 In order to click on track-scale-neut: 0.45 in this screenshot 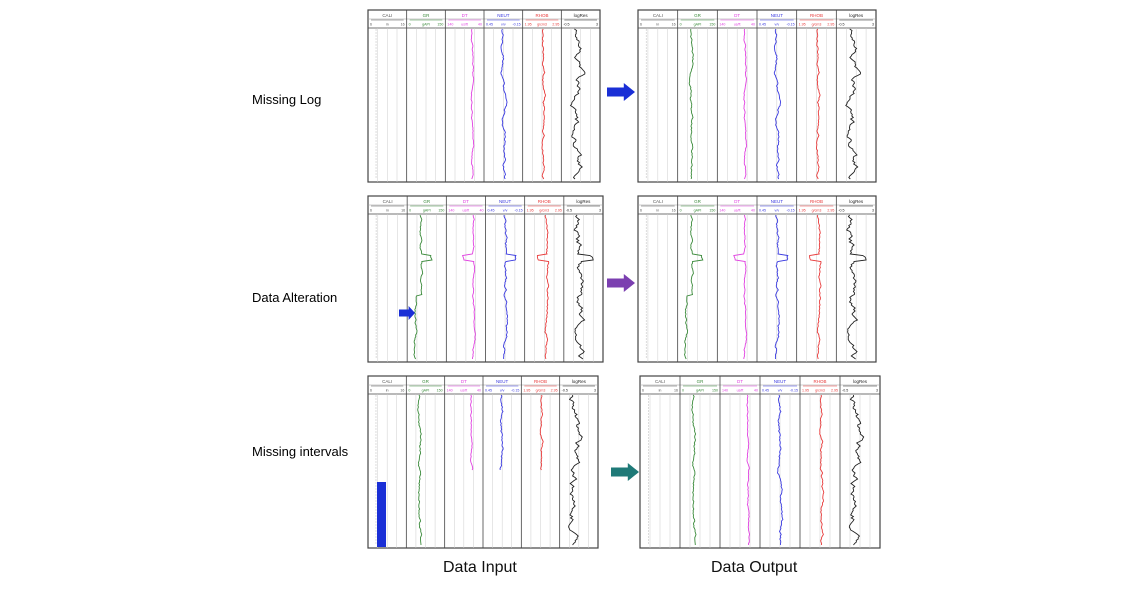, I will do `click(489, 25)`.